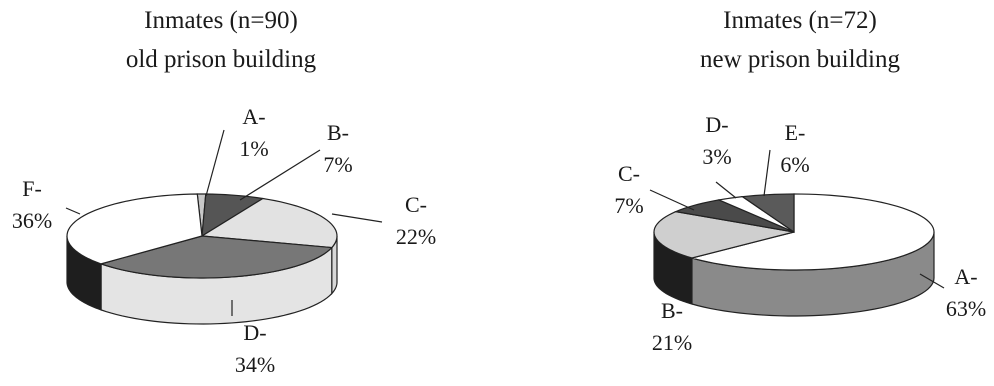 The width and height of the screenshot is (994, 386). What do you see at coordinates (800, 59) in the screenshot?
I see `chart-2-subtitle: new prison building` at bounding box center [800, 59].